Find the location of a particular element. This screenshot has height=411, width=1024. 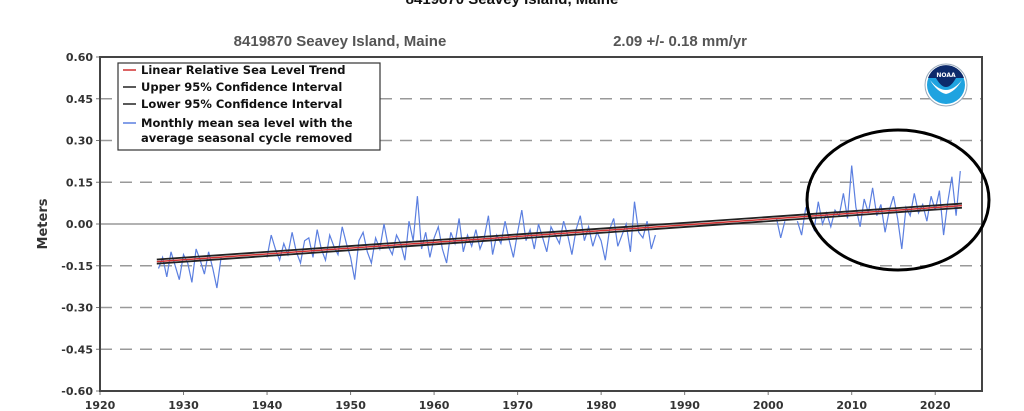

y-tick-label: 0.30 is located at coordinates (79, 141).